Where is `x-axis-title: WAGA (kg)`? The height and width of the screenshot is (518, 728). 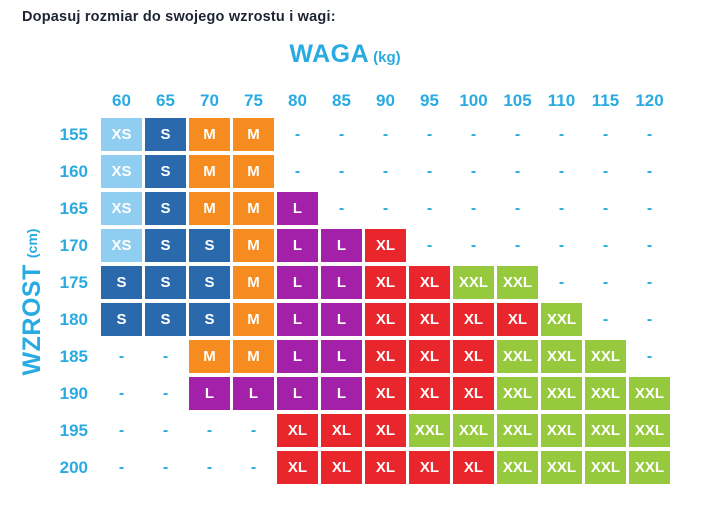 x-axis-title: WAGA (kg) is located at coordinates (345, 54).